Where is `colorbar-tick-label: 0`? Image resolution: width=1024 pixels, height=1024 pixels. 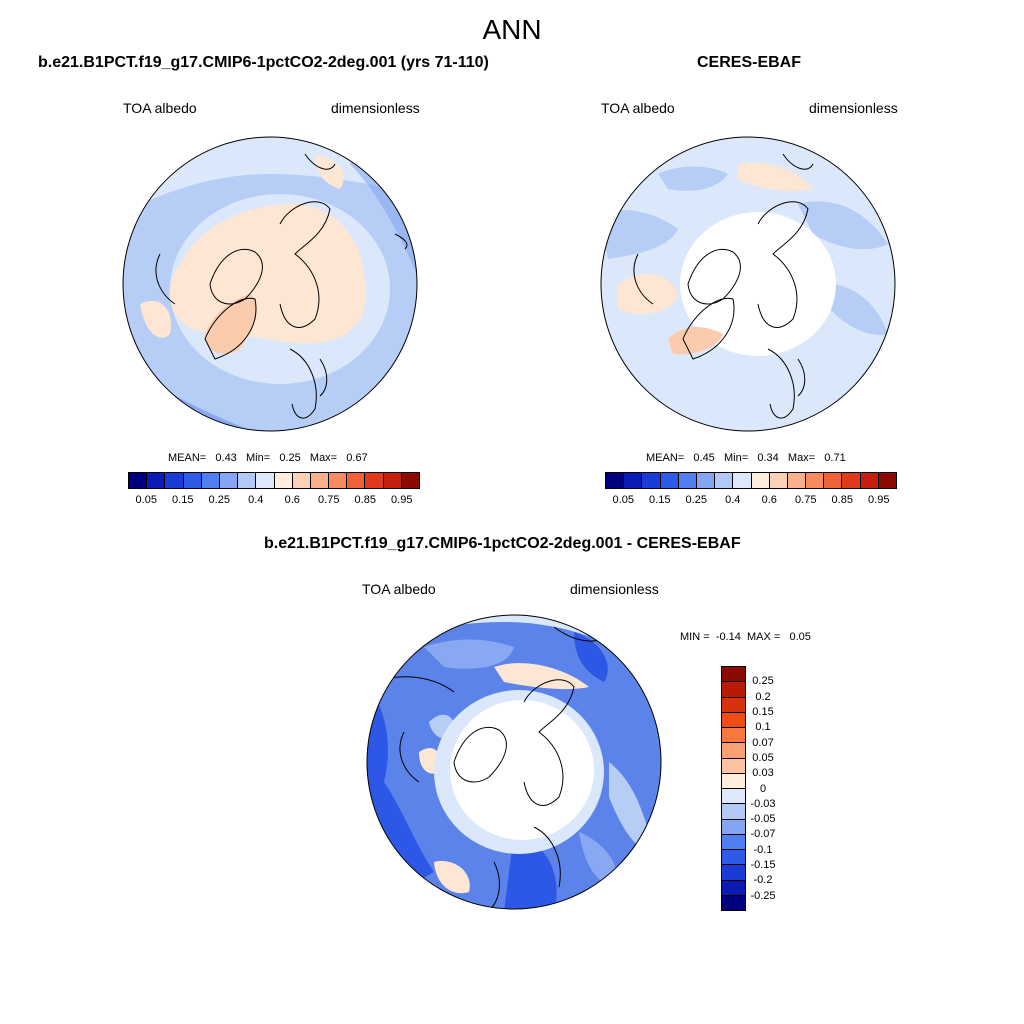
colorbar-tick-label: 0 is located at coordinates (763, 788).